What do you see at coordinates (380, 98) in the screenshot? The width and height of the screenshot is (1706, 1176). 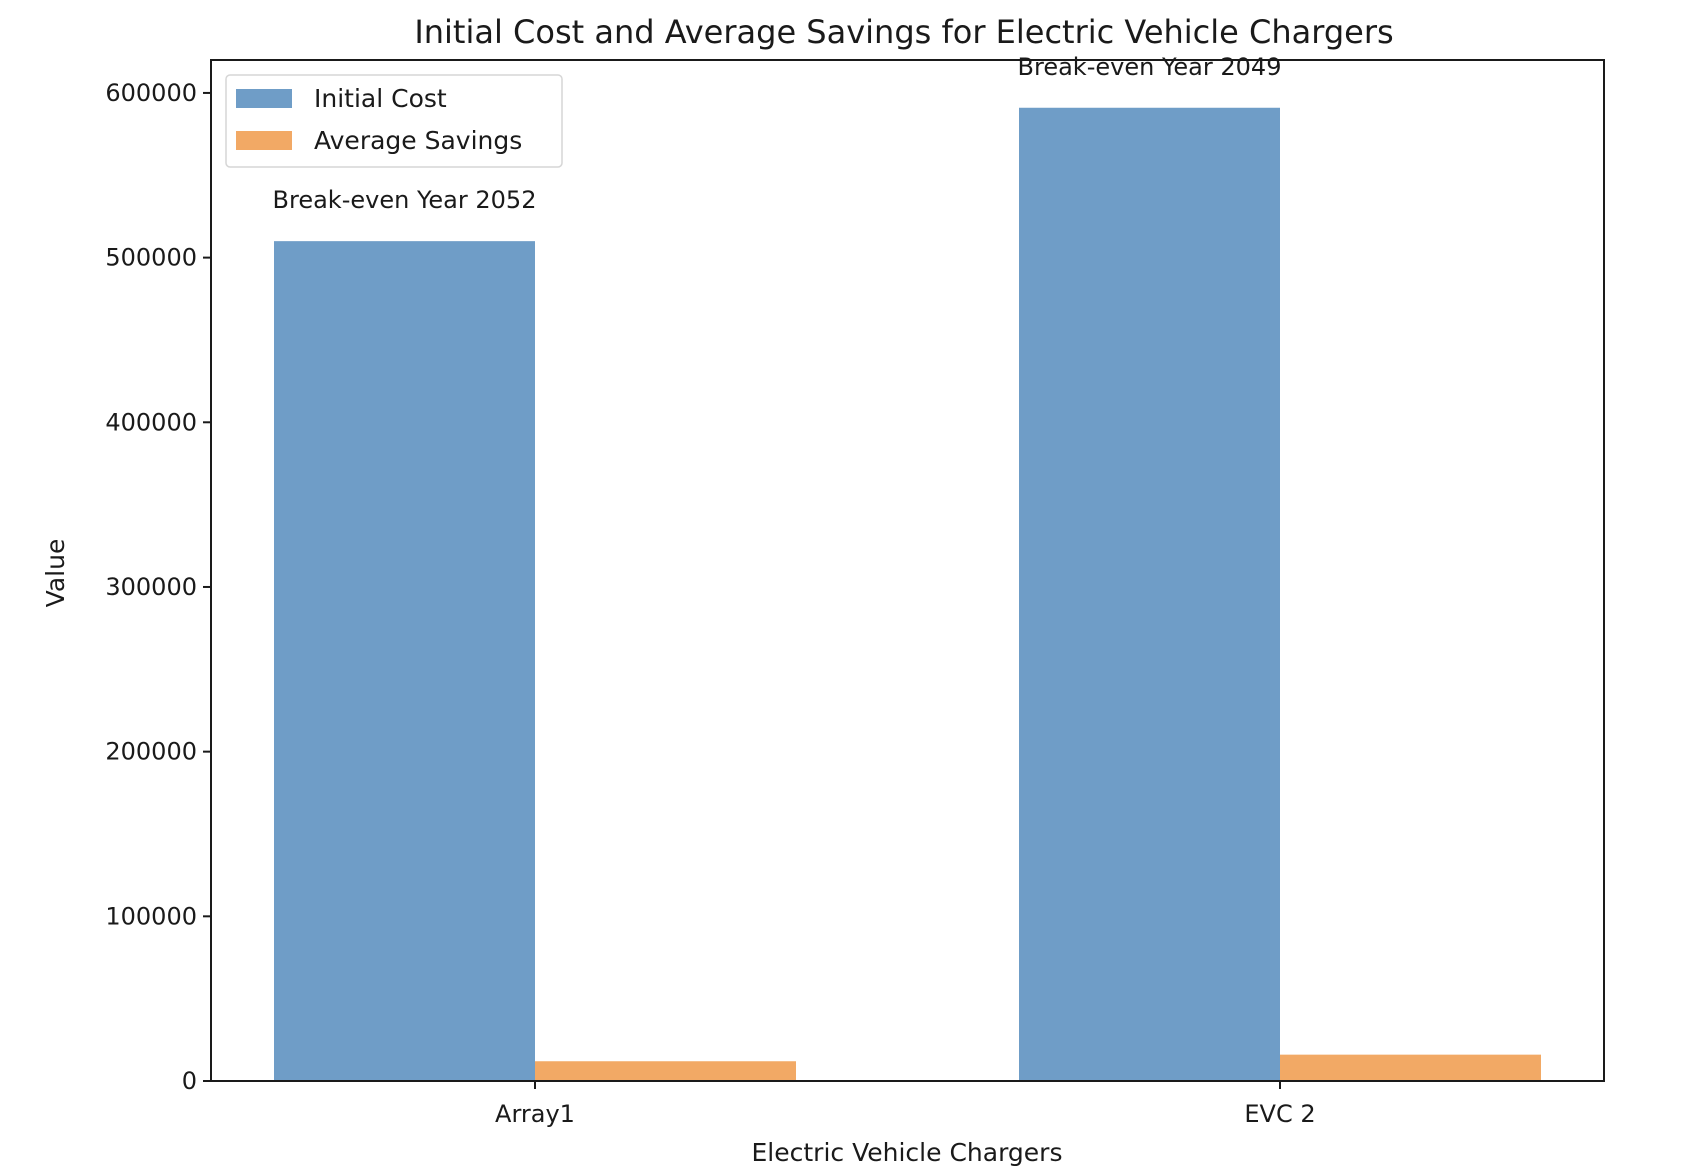 I see `legend-label-initial-cost: Initial Cost` at bounding box center [380, 98].